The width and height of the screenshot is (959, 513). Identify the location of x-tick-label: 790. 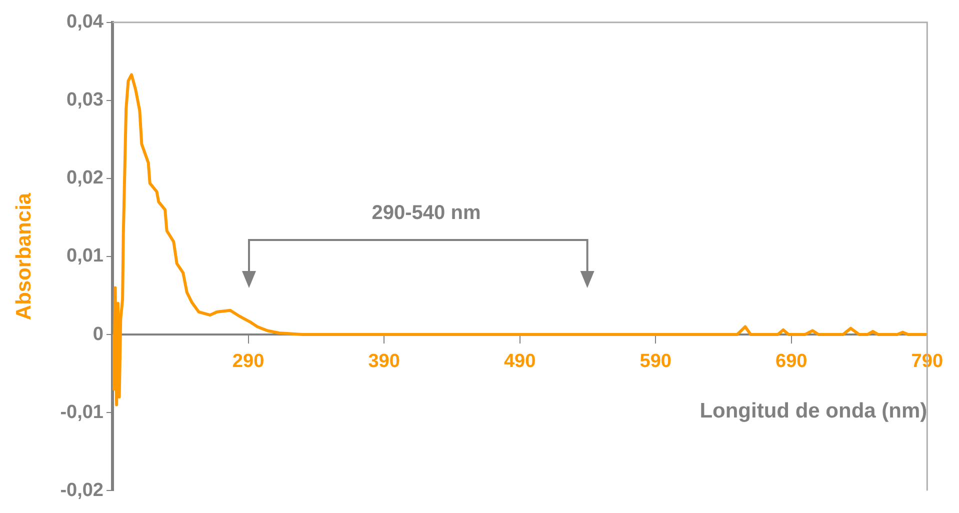
(927, 361).